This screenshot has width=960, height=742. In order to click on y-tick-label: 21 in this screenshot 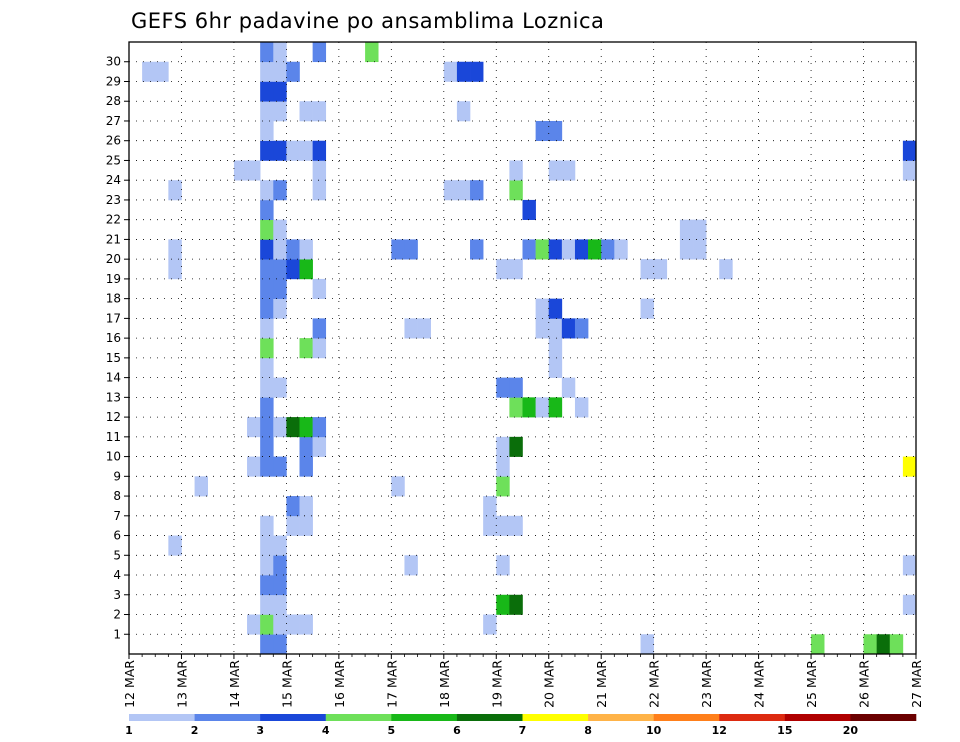, I will do `click(113, 239)`.